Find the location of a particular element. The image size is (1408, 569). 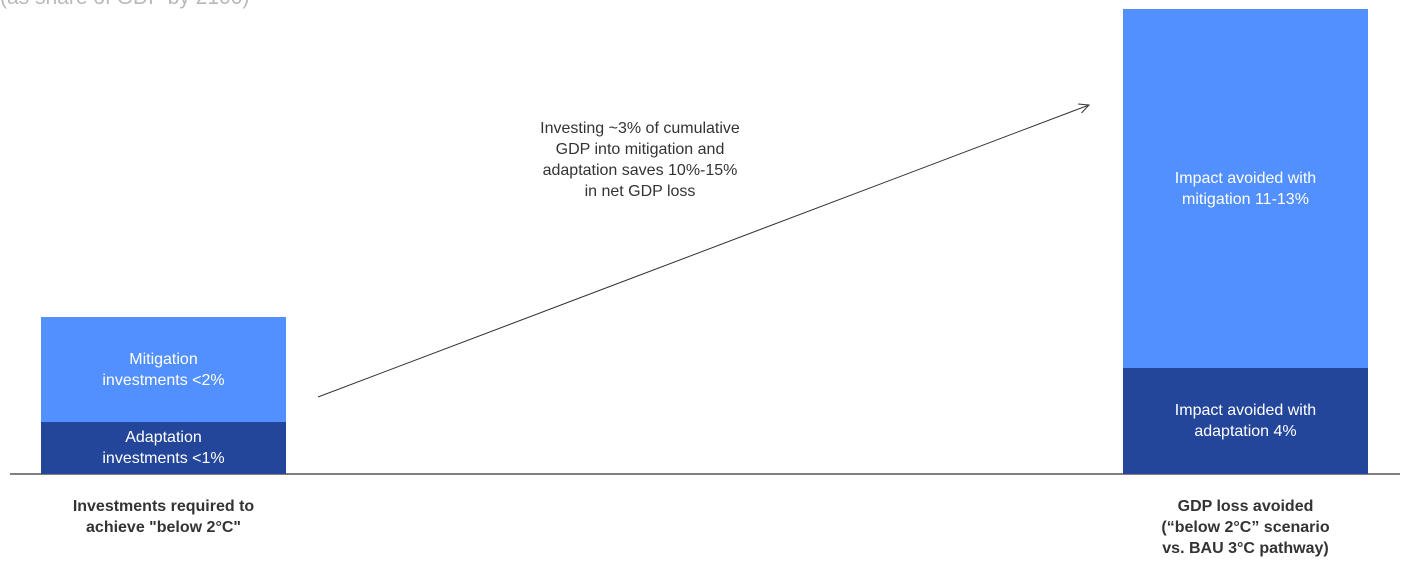

segment-label-line: Adaptation is located at coordinates (163, 437).